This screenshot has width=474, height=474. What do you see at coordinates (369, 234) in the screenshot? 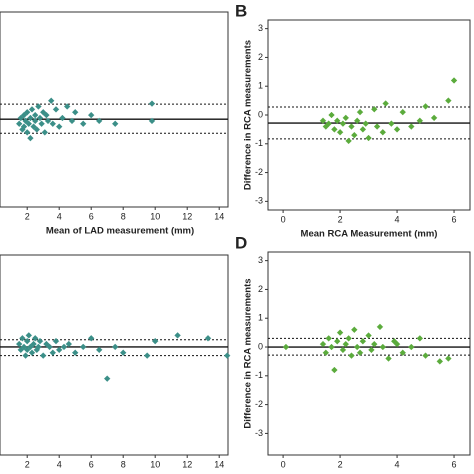
I see `x-axis-label: Mean RCA Measurement (mm)` at bounding box center [369, 234].